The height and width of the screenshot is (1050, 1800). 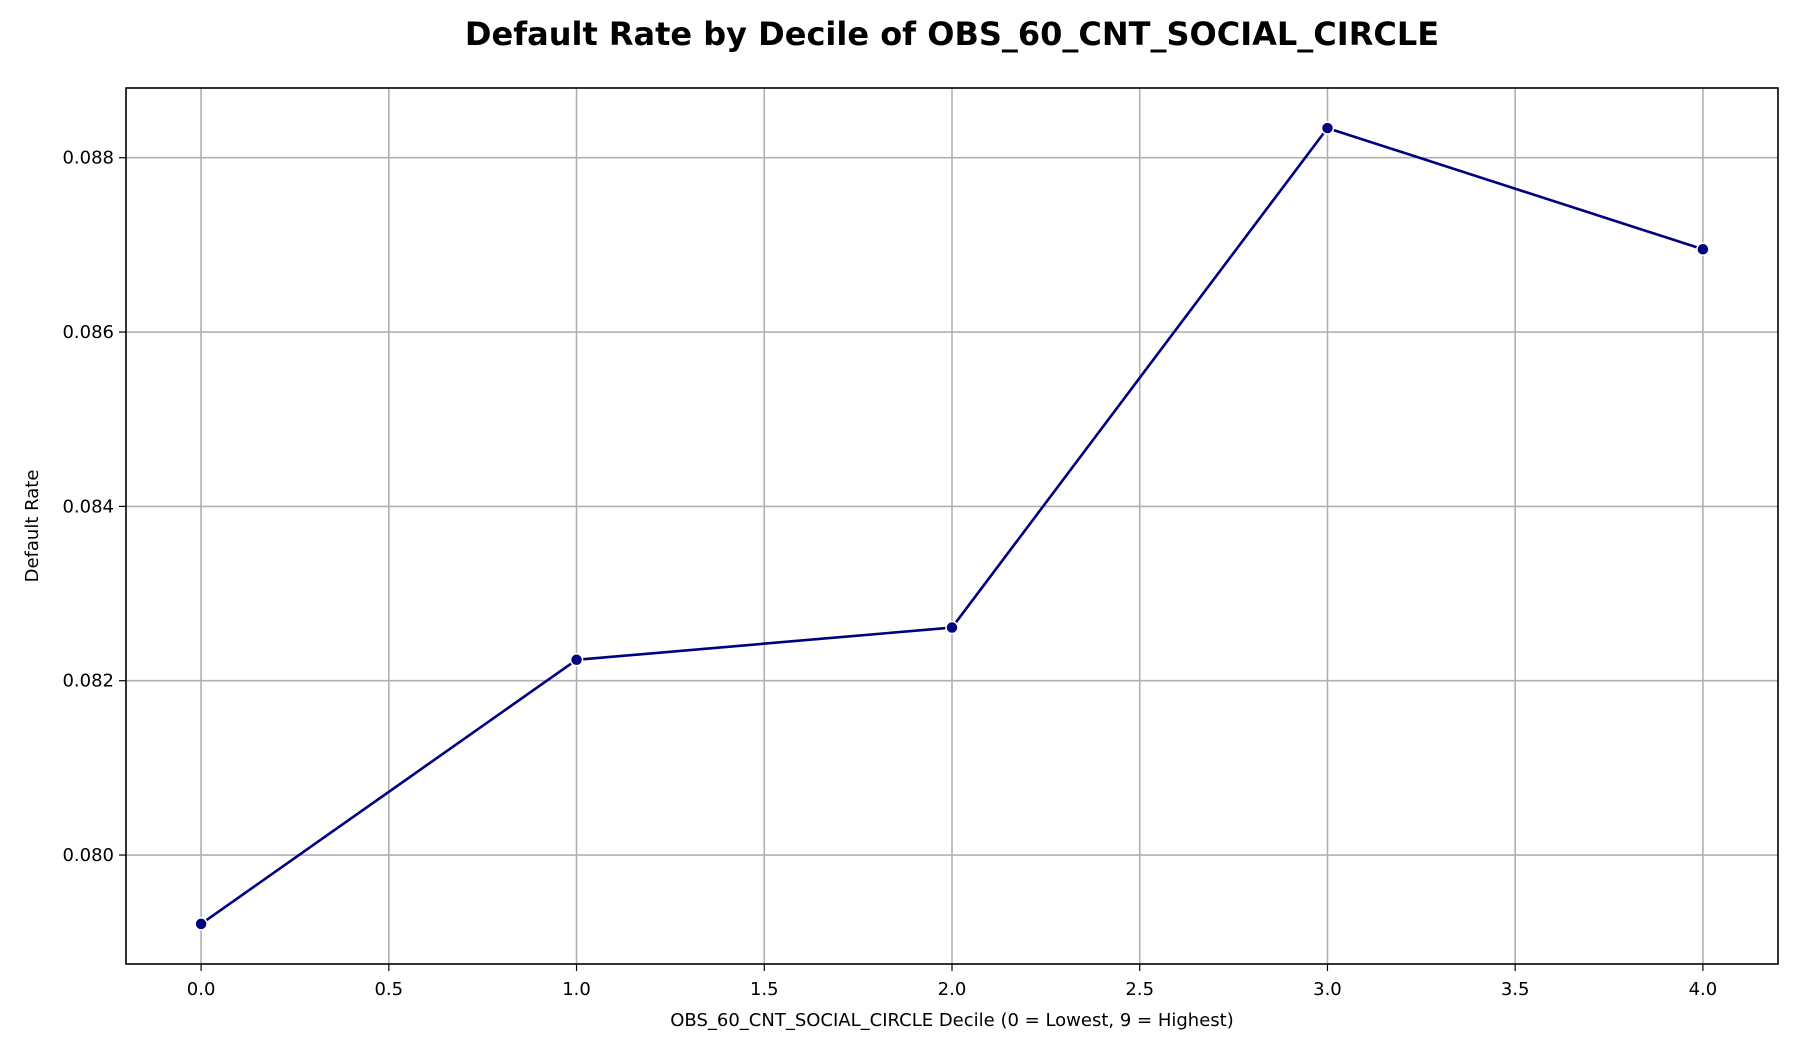 I want to click on x-tick-label: 4.0, so click(x=1703, y=989).